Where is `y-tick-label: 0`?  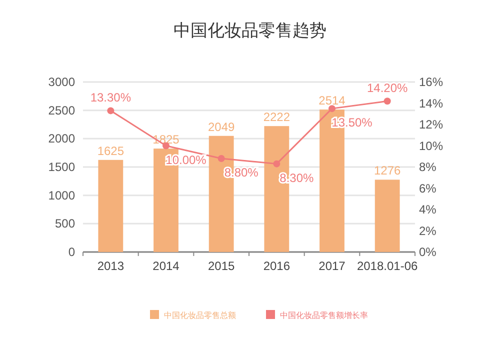
y-tick-label: 0 is located at coordinates (72, 252).